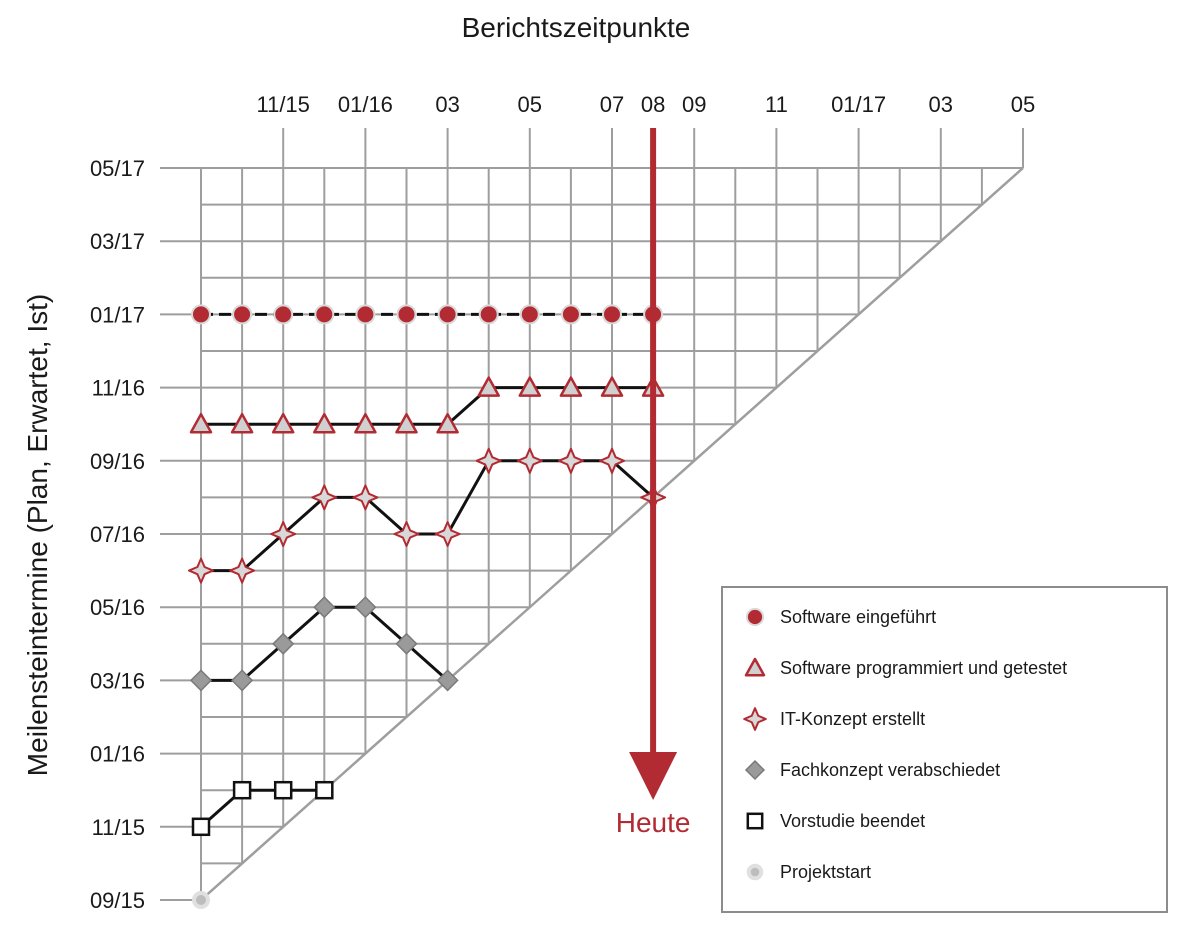 The width and height of the screenshot is (1178, 948). I want to click on y-tick-label: 09/16, so click(117, 461).